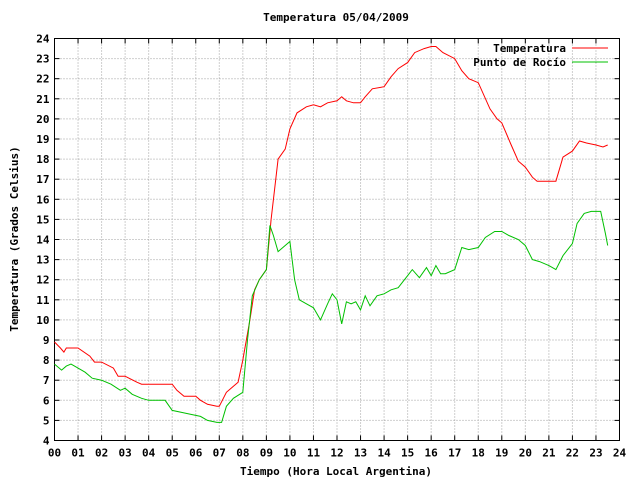 The height and width of the screenshot is (480, 640). I want to click on x-tick-label: 15, so click(407, 453).